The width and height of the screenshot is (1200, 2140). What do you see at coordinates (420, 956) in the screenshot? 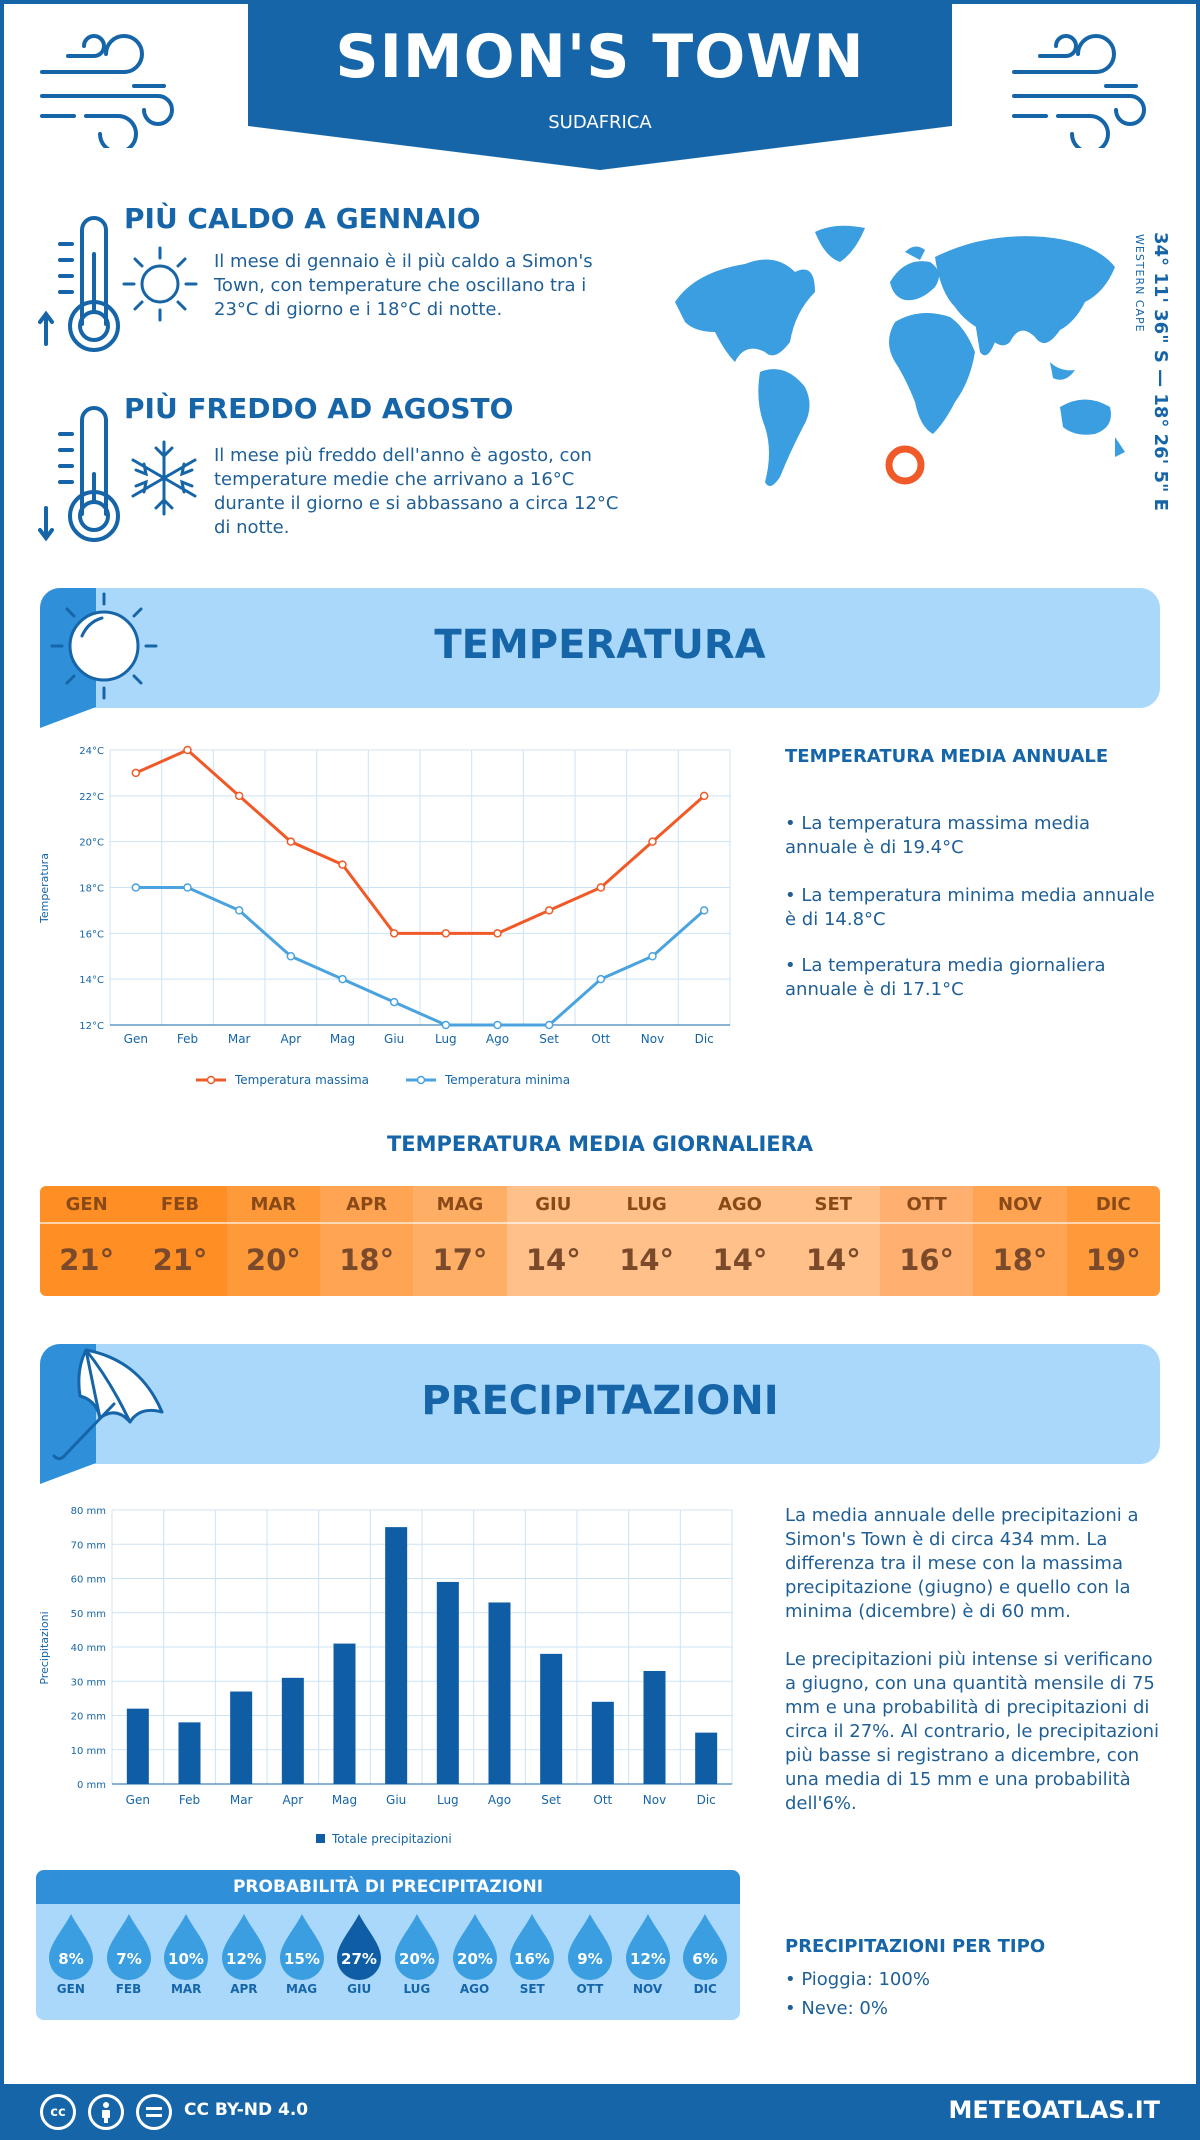
I see `series-line-min` at bounding box center [420, 956].